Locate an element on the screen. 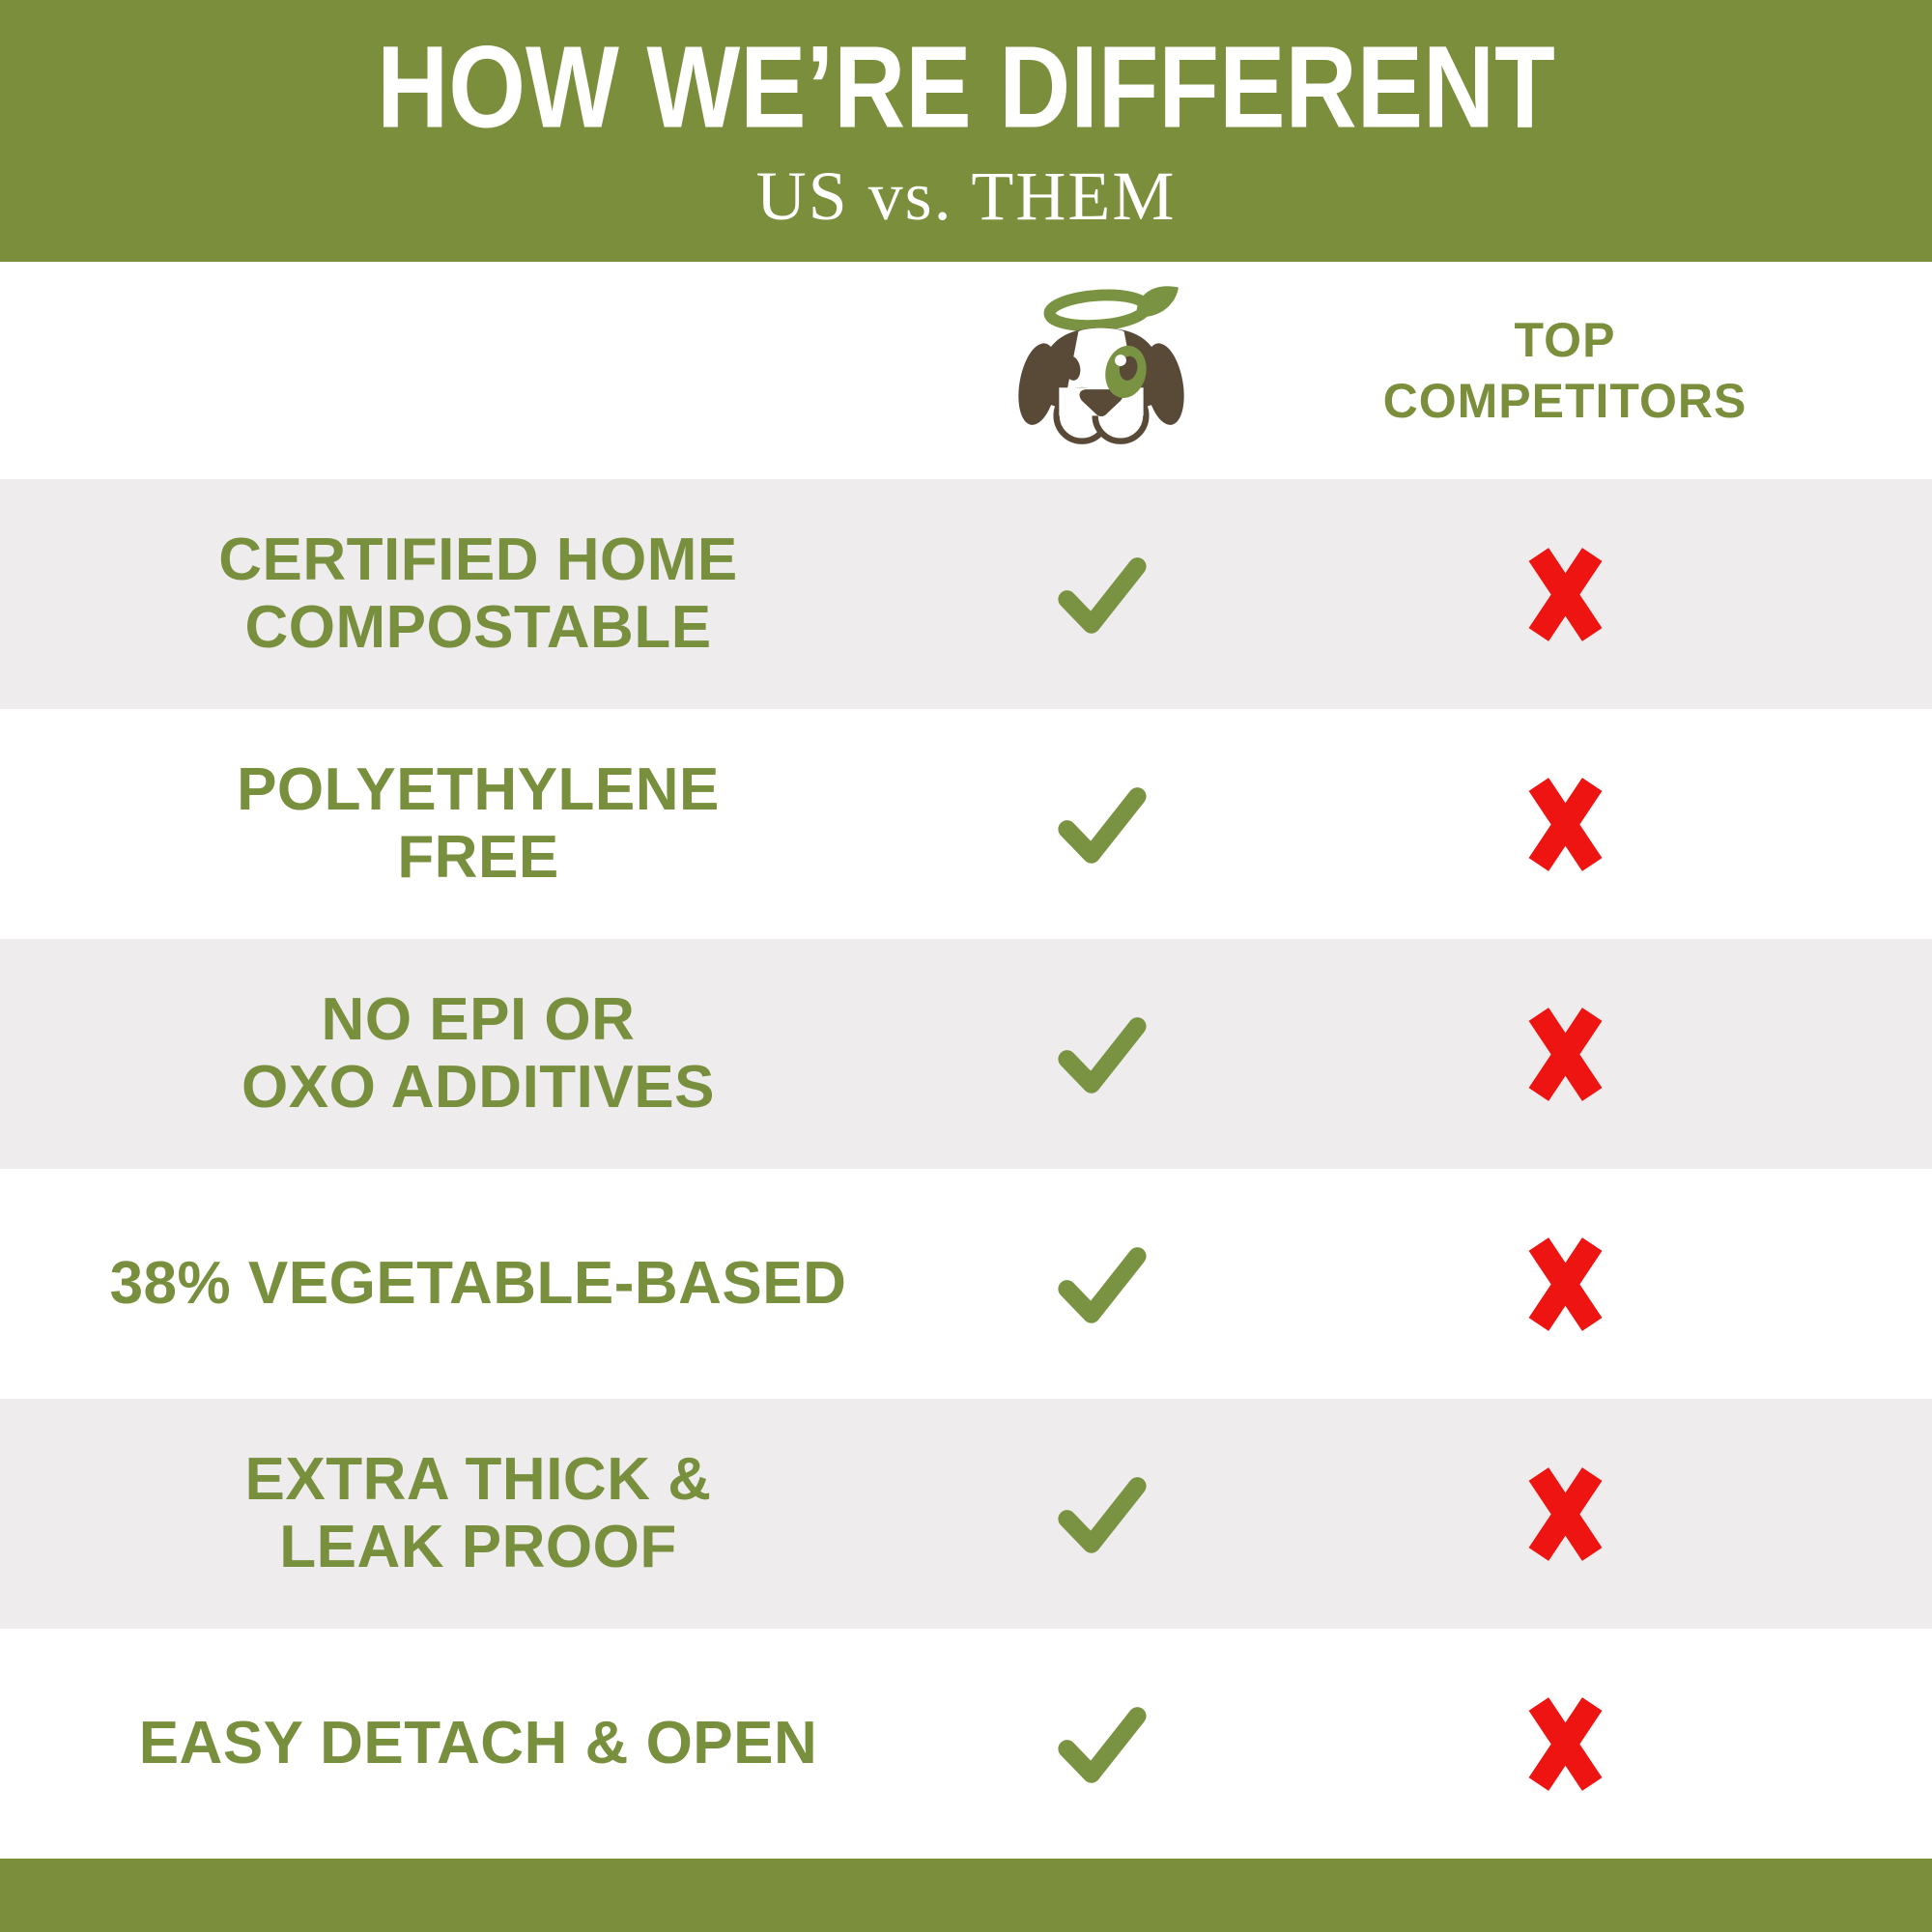 Image resolution: width=1932 pixels, height=1932 pixels. competitors-column-header: TOP COMPETITORS is located at coordinates (1564, 370).